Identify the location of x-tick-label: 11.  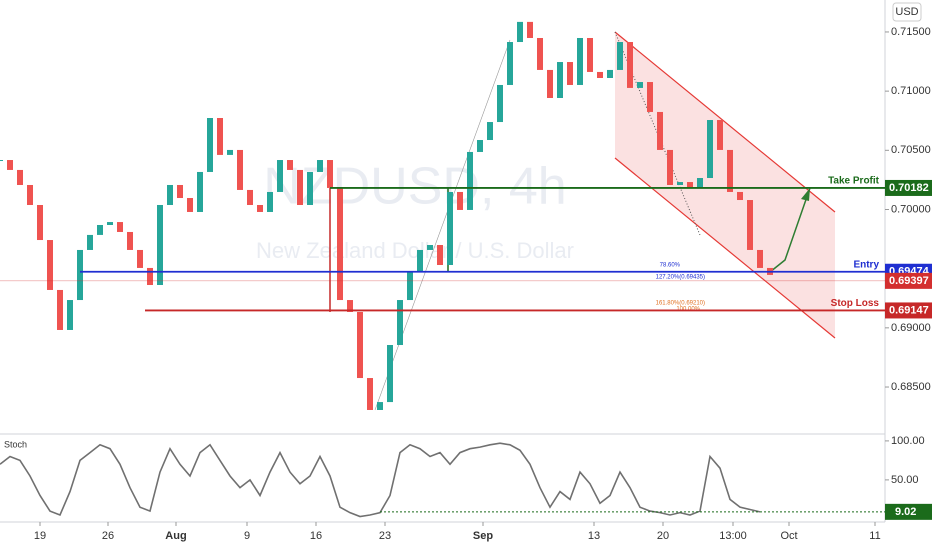
(874, 536).